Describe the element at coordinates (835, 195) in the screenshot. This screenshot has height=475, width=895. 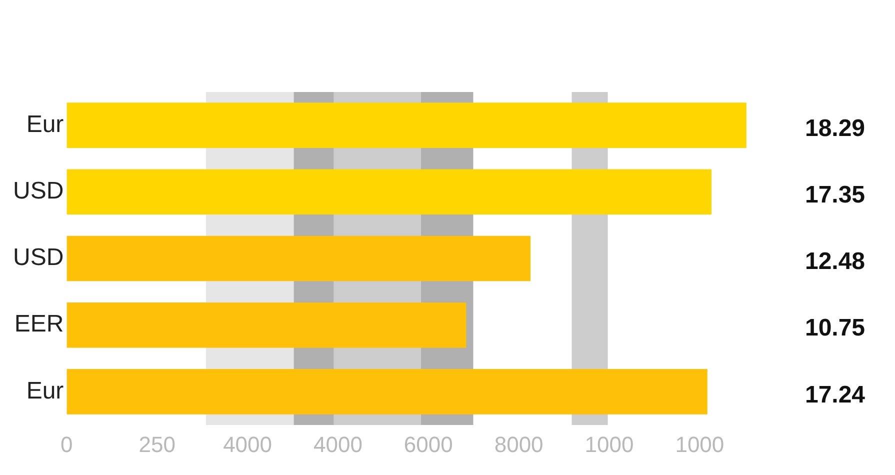
I see `data-label: 17.35` at that location.